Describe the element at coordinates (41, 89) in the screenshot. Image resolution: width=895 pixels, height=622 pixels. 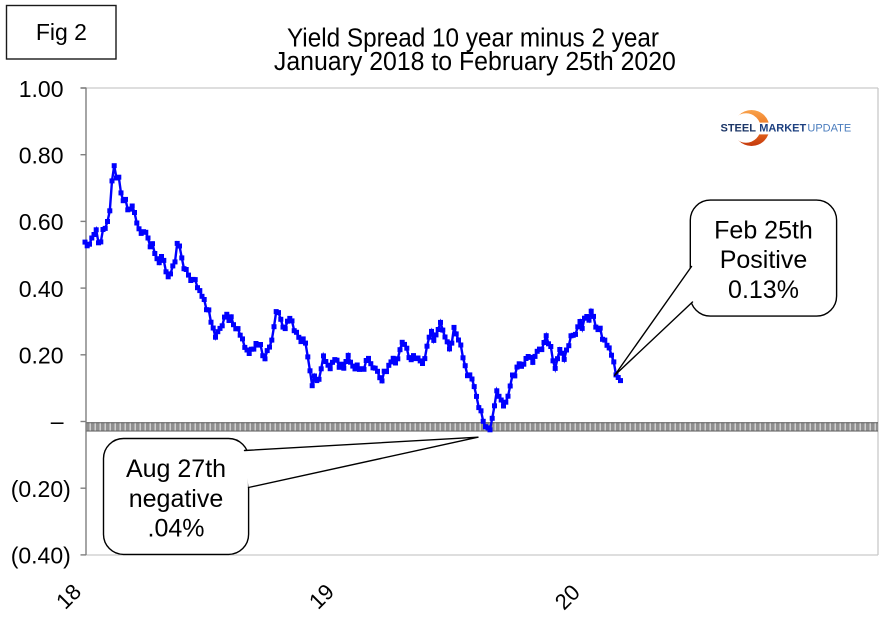
I see `svg-text: 1.00` at that location.